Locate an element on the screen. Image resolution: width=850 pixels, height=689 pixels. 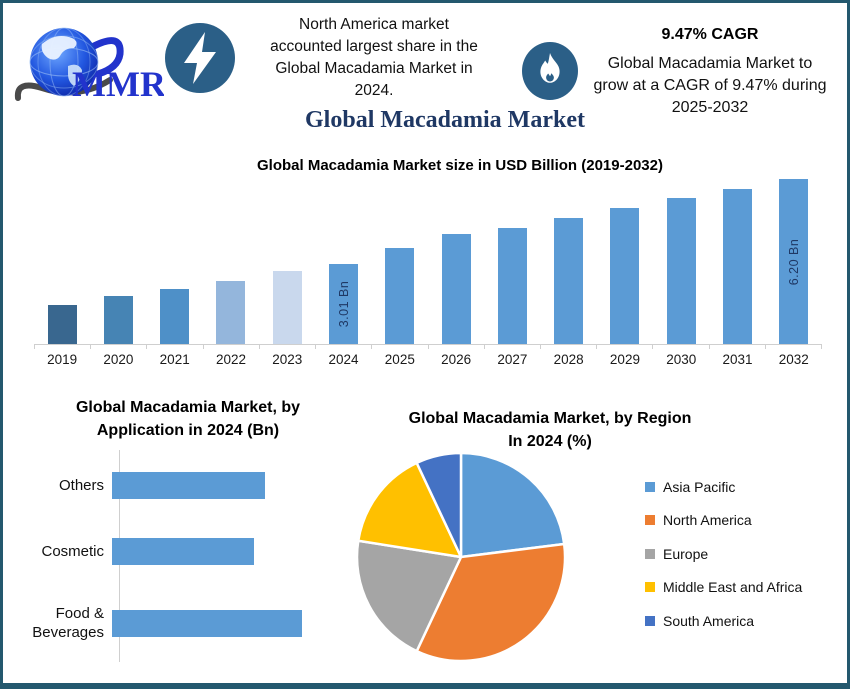
application-category-label: Food & Beverages is located at coordinates (68, 623).